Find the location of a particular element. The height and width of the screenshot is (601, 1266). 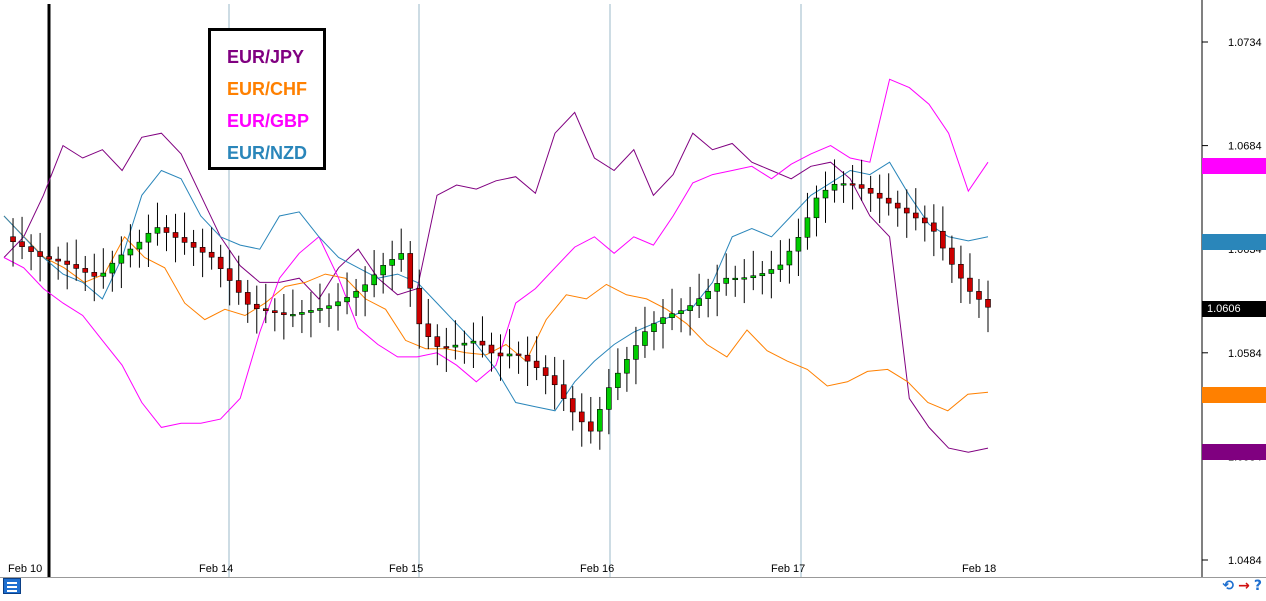

arrow-icon: → is located at coordinates (1244, 586).